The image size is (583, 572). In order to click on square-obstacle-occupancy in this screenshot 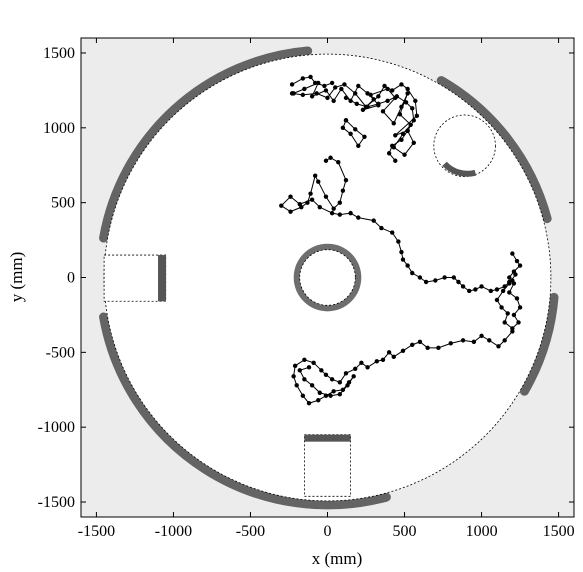, I will do `click(327, 438)`.